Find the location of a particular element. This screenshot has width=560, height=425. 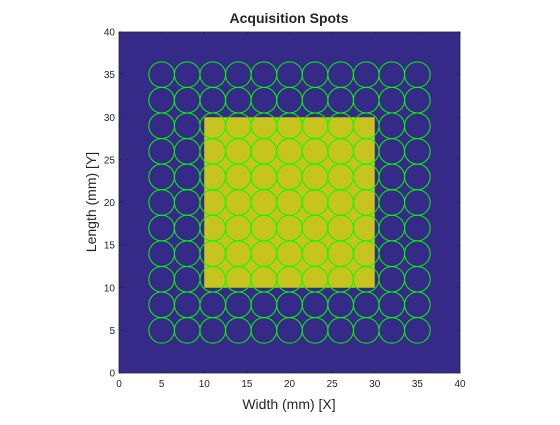

x-axis-label: Width (mm) [X] is located at coordinates (288, 404).